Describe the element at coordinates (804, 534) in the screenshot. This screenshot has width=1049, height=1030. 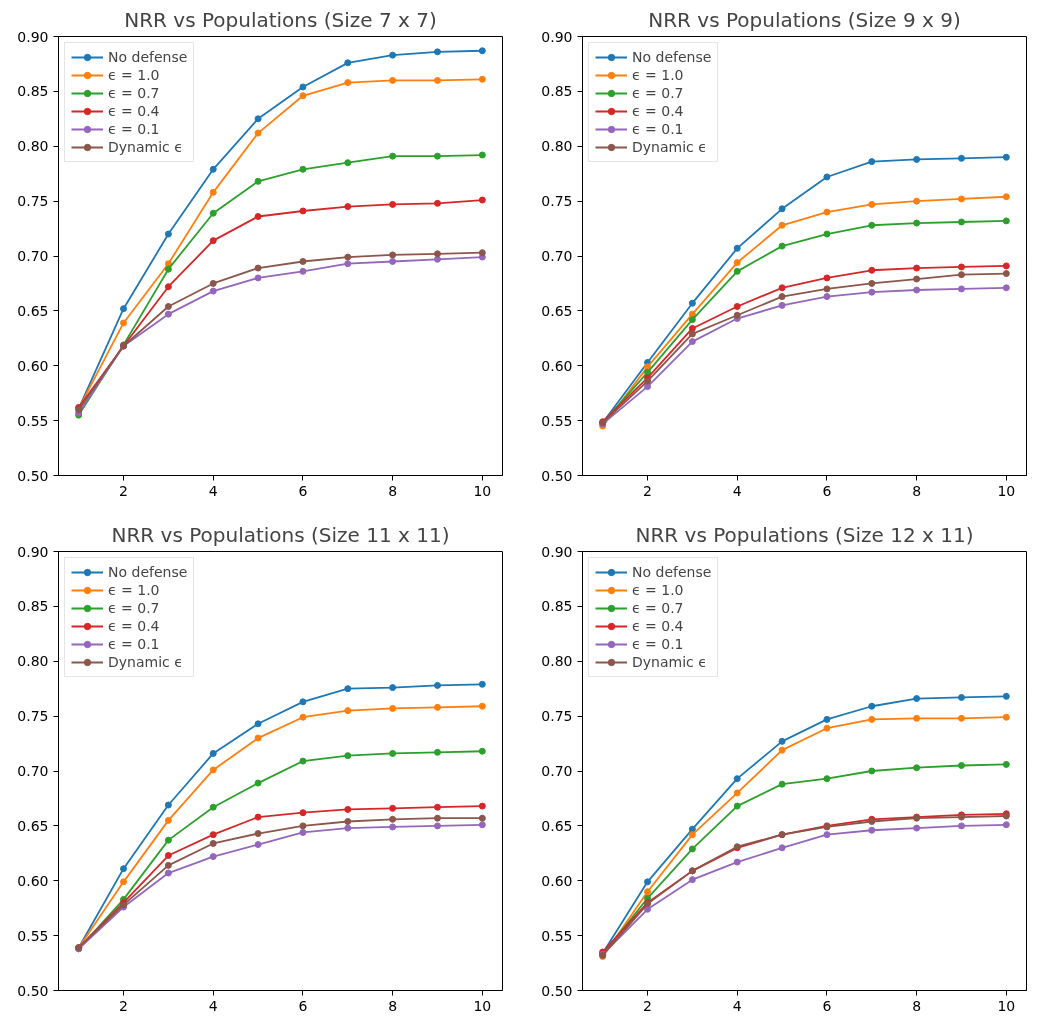
I see `chart-title: NRR vs Populations (Size 12 x 11)` at that location.